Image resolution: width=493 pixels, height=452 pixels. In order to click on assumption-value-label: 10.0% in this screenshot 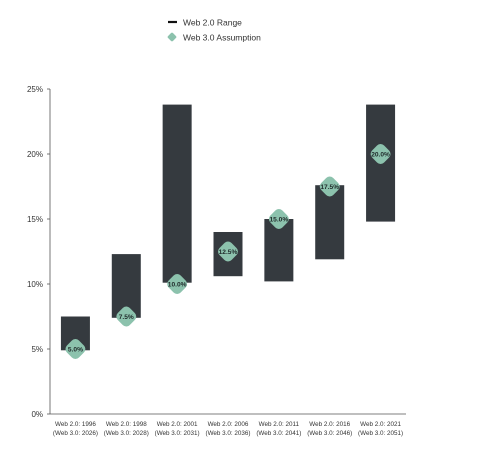, I will do `click(177, 285)`.